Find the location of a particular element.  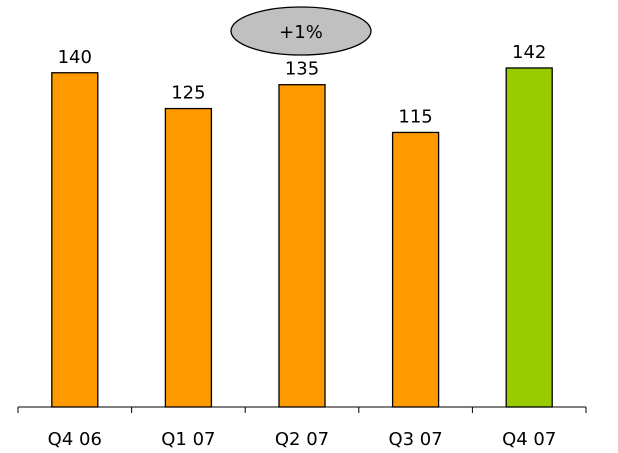

data-label: 115 is located at coordinates (415, 116).